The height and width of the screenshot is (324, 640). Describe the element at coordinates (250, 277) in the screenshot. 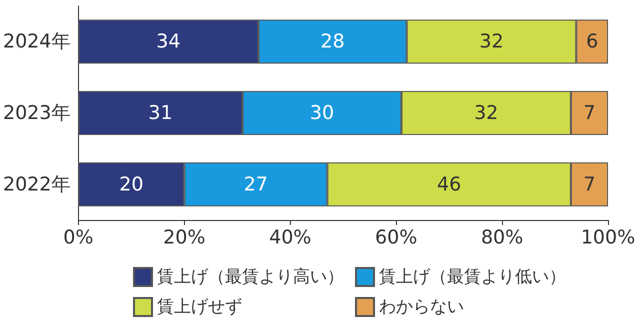

I see `legend-label: 賃上げ（最賃より高い）` at that location.